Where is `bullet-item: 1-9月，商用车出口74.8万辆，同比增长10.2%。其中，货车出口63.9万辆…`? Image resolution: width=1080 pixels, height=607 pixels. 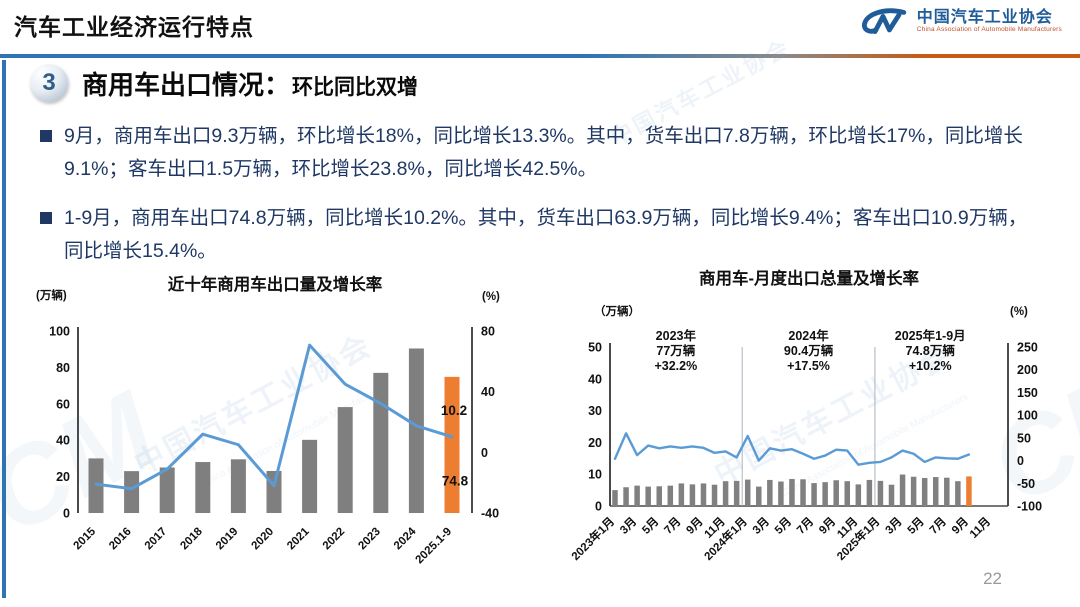
bullet-item: 1-9月，商用车出口74.8万辆，同比增长10.2%。其中，货车出口63.9万辆… is located at coordinates (542, 235).